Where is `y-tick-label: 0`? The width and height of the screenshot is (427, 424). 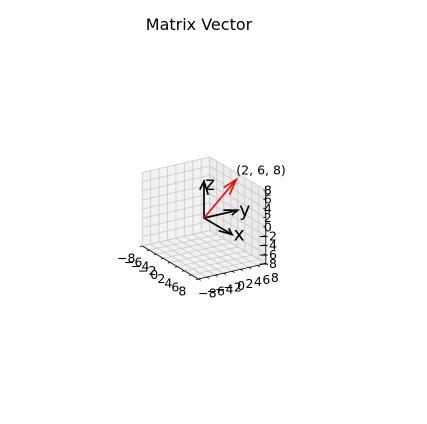
y-tick-label: 0 is located at coordinates (241, 285).